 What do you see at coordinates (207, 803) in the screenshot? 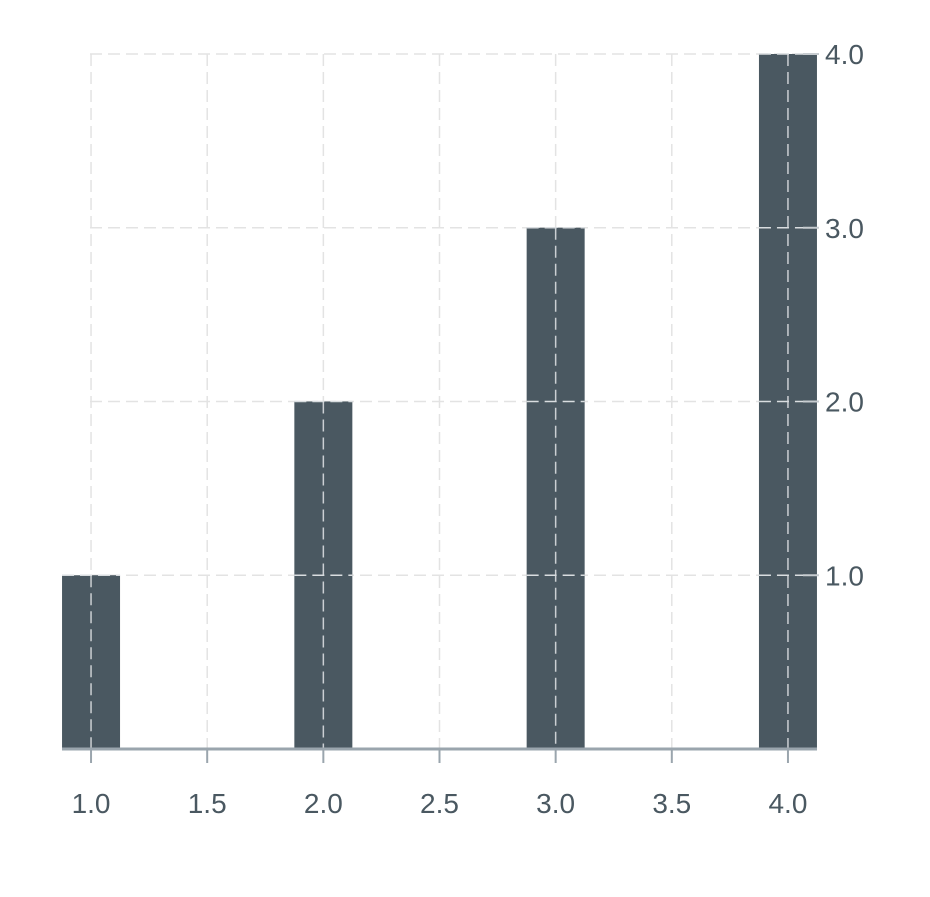
I see `x-tick-label-1: 1.5` at bounding box center [207, 803].